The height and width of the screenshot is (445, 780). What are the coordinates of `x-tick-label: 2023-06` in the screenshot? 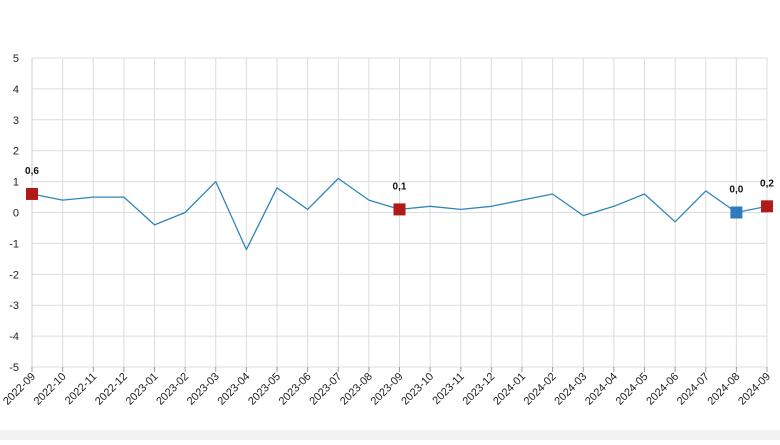 It's located at (295, 389).